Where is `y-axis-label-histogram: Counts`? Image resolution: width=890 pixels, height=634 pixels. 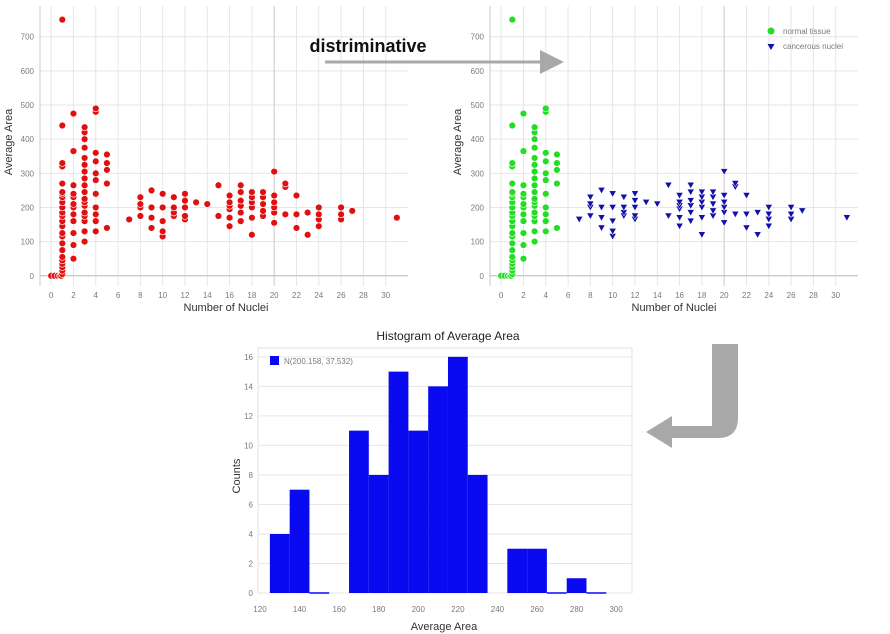 y-axis-label-histogram: Counts is located at coordinates (237, 475).